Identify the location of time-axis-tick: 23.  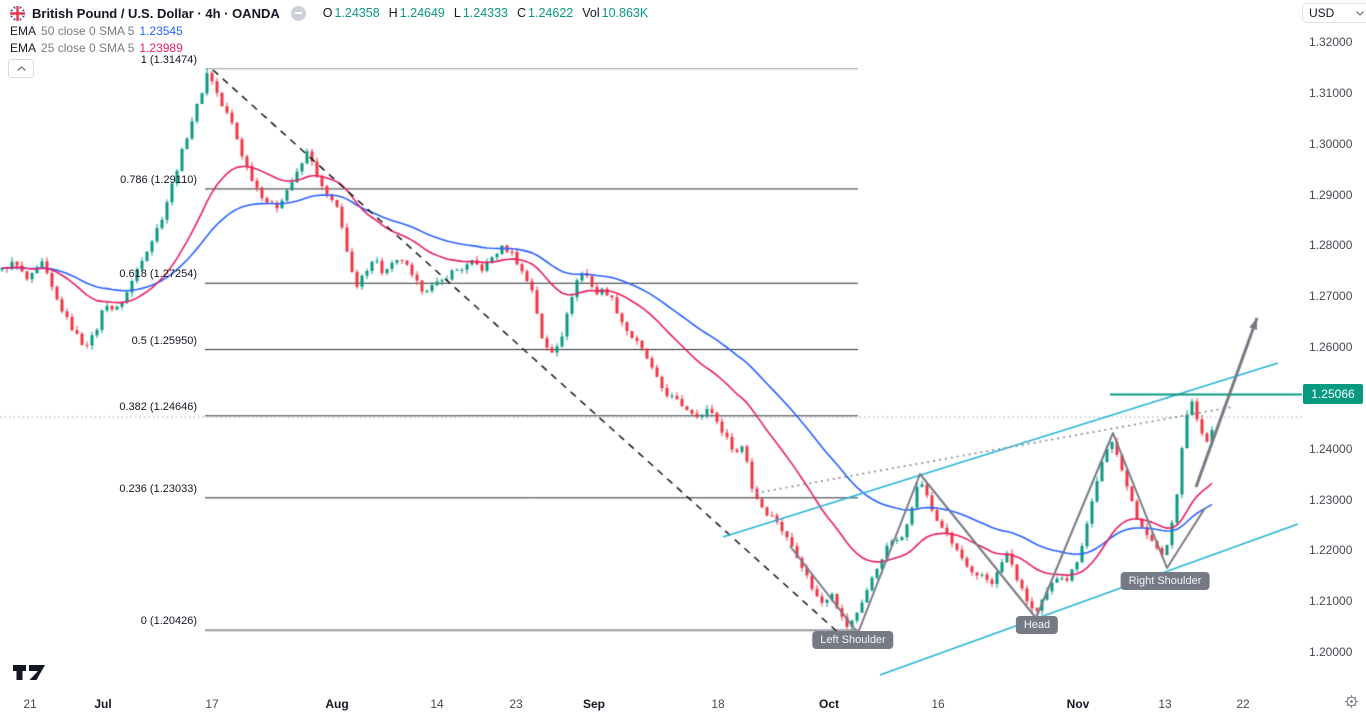
(516, 704).